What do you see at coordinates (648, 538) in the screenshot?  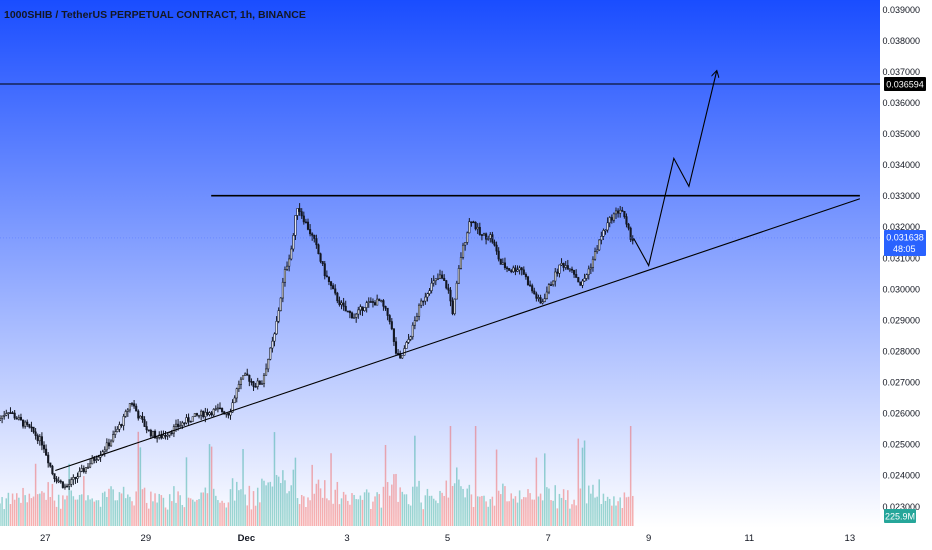 I see `time-tick-label: 9` at bounding box center [648, 538].